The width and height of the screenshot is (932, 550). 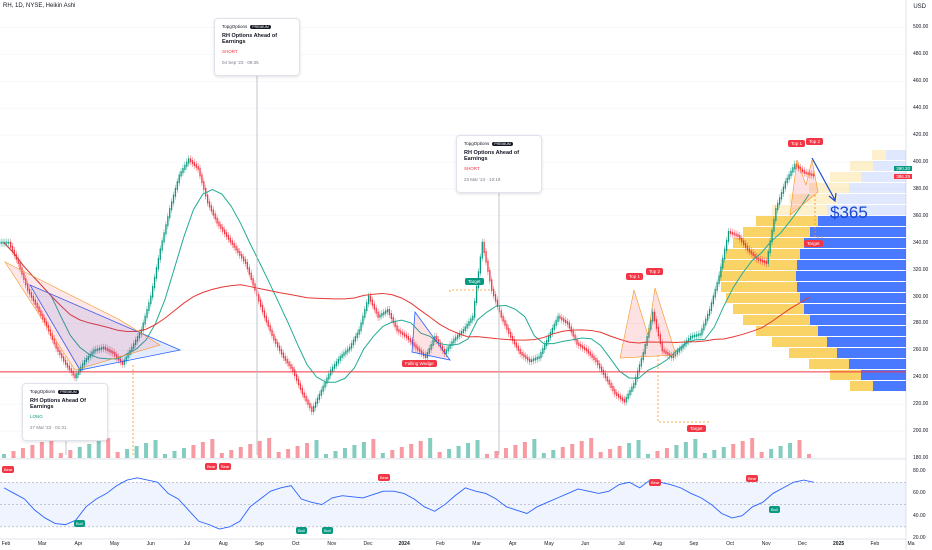 I want to click on rsi-tick: 20.00, so click(x=919, y=538).